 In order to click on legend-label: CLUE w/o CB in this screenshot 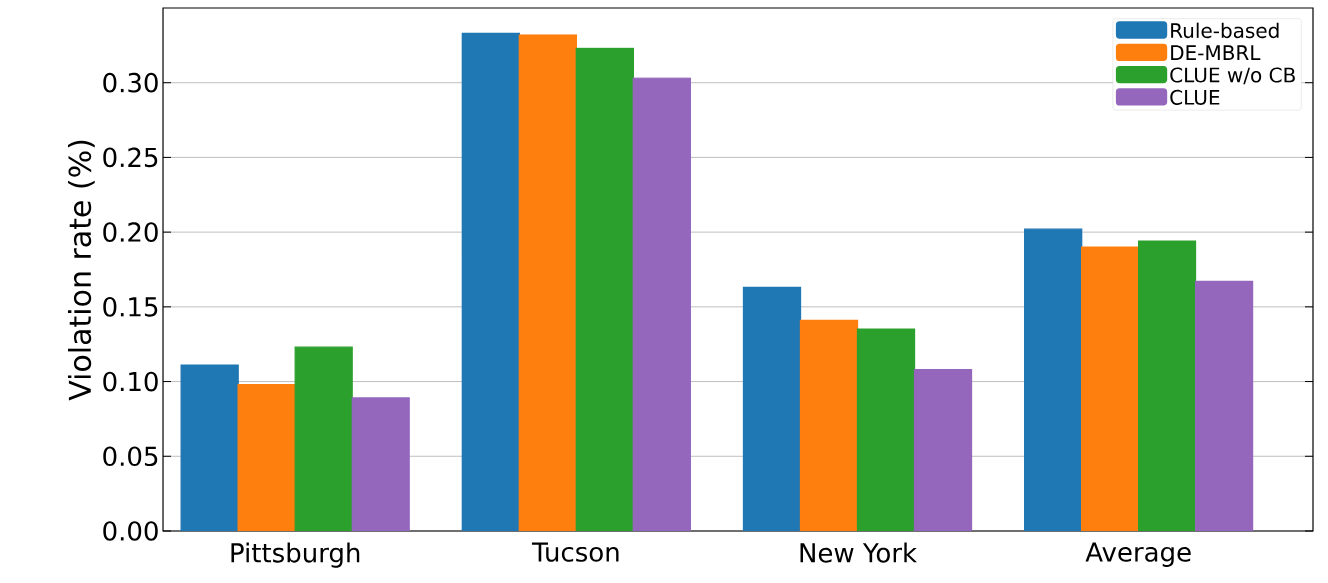, I will do `click(1232, 76)`.